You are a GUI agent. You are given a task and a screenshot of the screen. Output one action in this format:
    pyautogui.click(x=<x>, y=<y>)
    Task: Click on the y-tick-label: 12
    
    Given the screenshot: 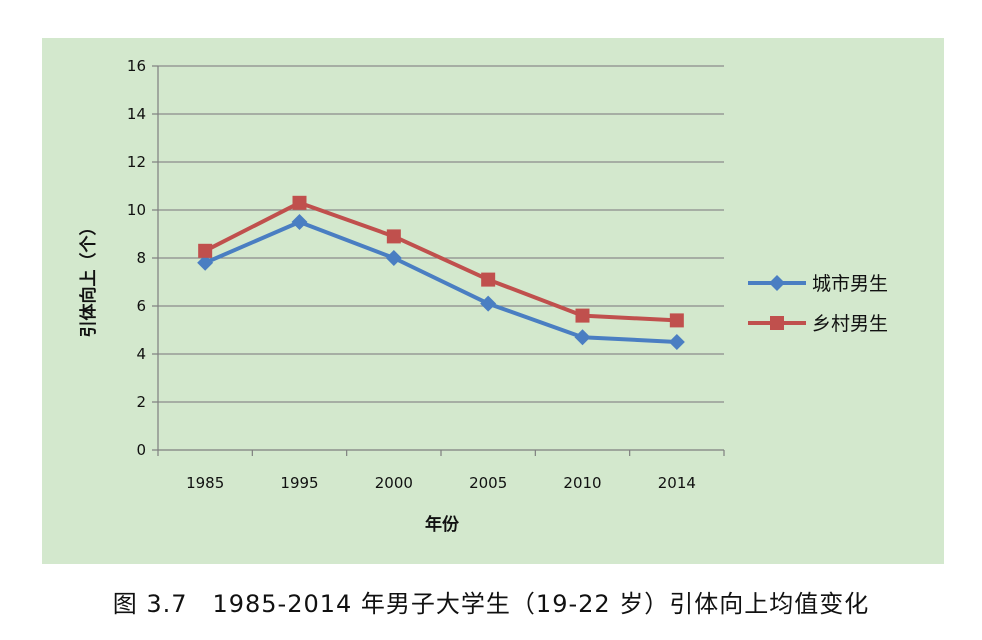 What is the action you would take?
    pyautogui.click(x=136, y=162)
    